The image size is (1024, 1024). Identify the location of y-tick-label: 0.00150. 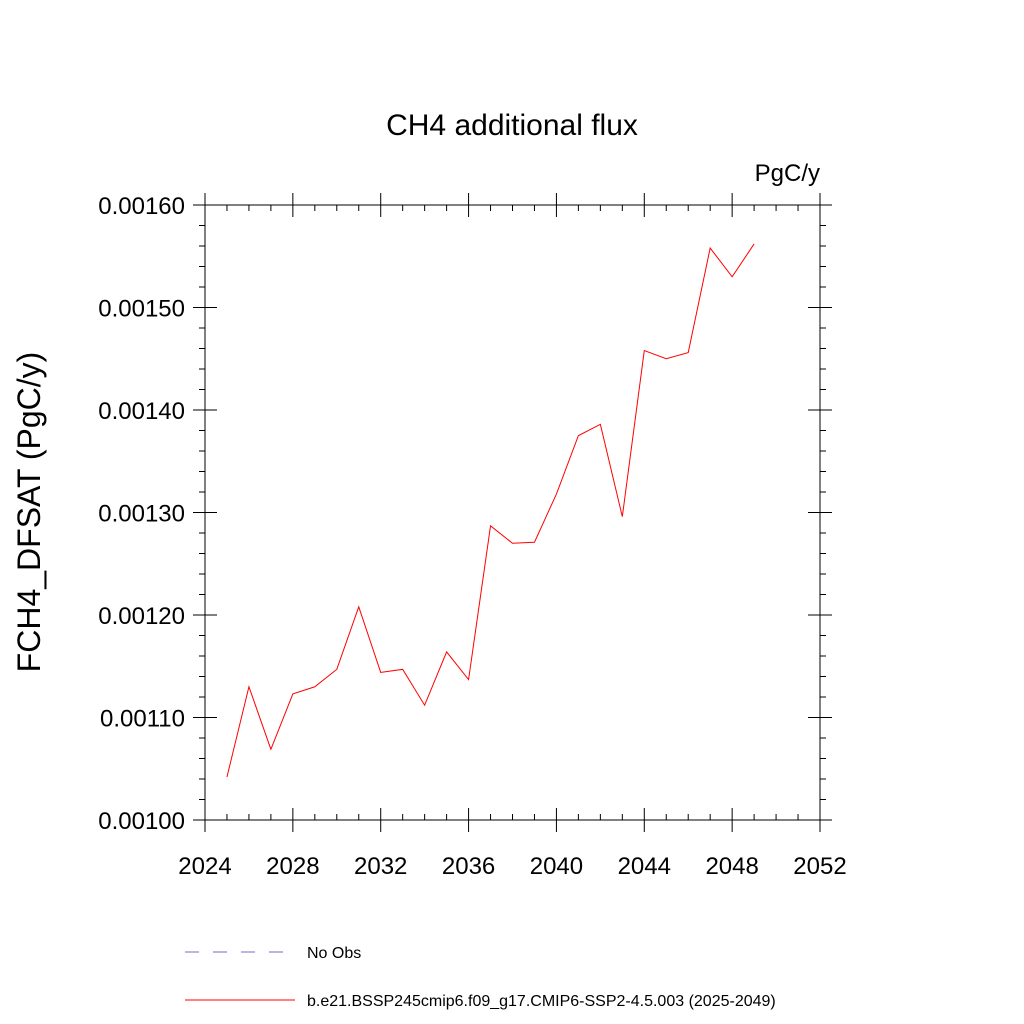
(141, 309).